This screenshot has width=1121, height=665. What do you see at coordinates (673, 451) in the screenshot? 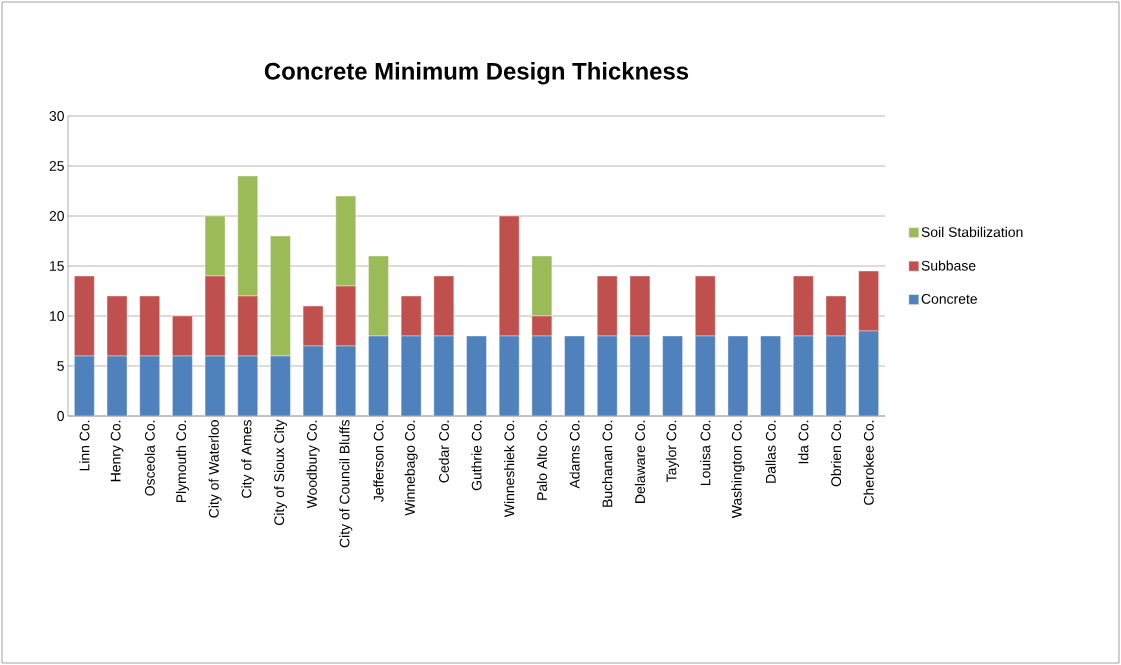
I see `x-tick-label: Taylor Co.` at bounding box center [673, 451].